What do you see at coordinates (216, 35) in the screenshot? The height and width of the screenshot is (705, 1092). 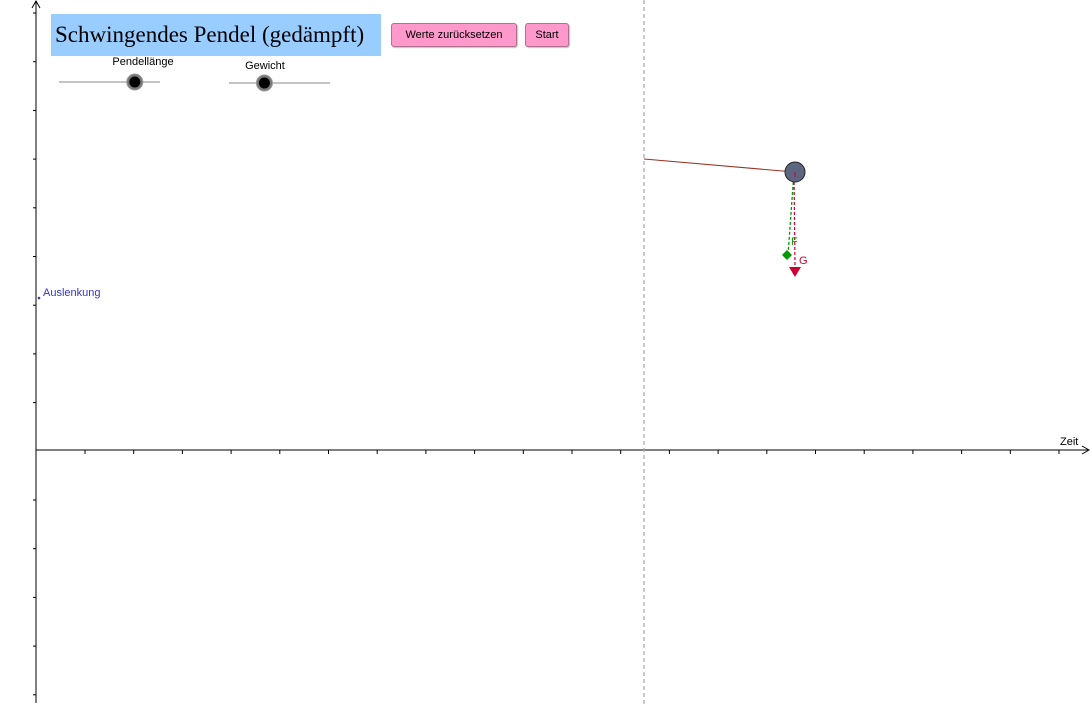 I see `page-title: Schwingendes Pendel (gedämpft)` at bounding box center [216, 35].